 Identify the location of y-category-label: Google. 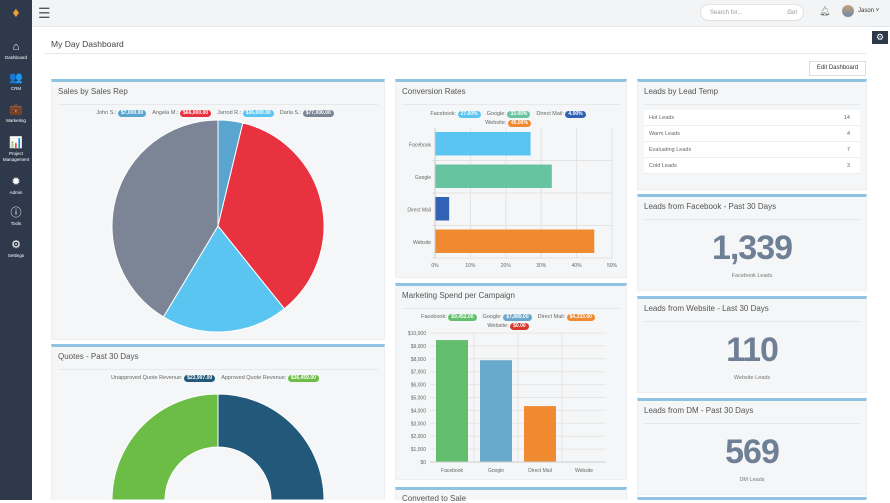
(423, 178).